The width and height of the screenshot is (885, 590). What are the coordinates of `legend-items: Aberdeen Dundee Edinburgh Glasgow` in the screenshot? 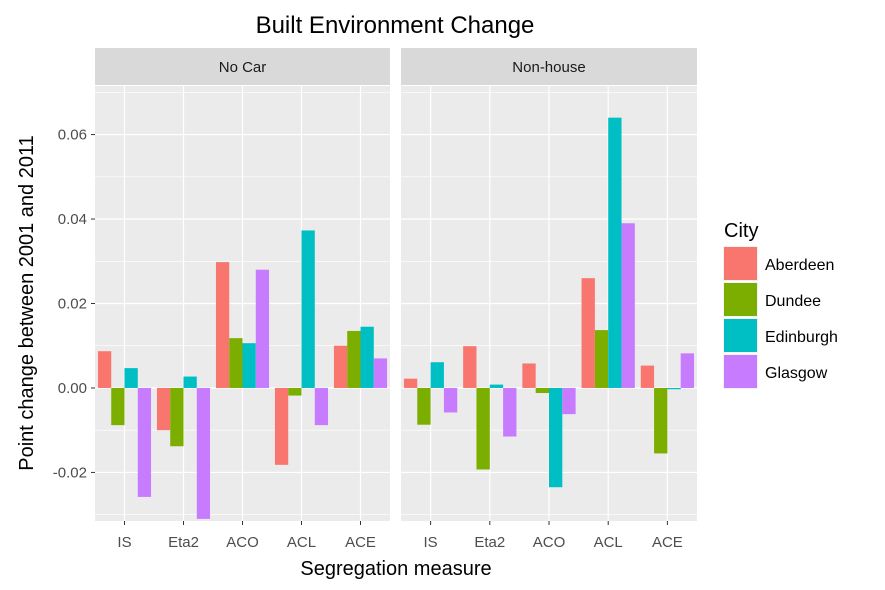 It's located at (780, 317).